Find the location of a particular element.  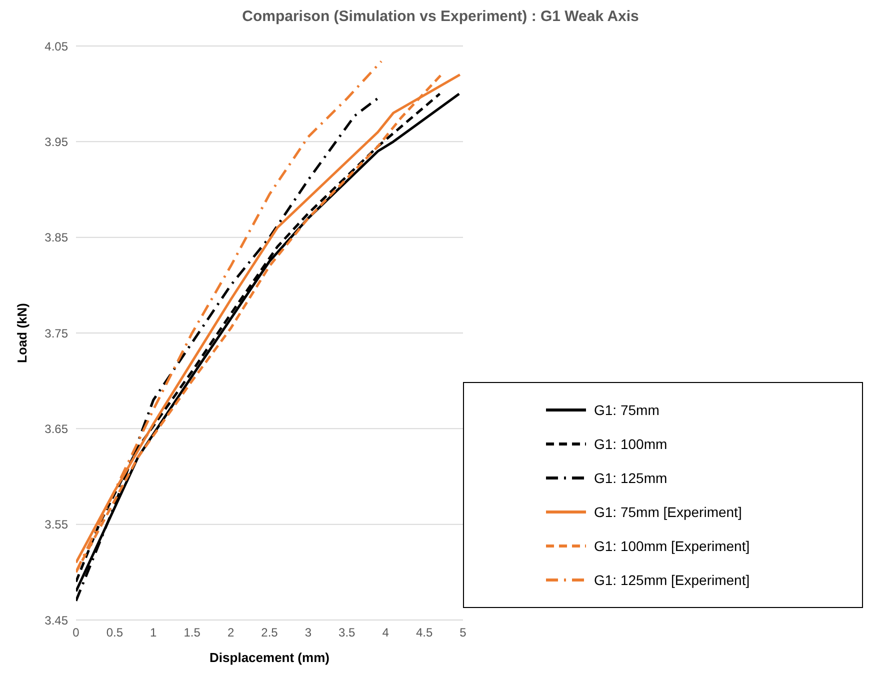

y-tick-label: 3.85 is located at coordinates (56, 237).